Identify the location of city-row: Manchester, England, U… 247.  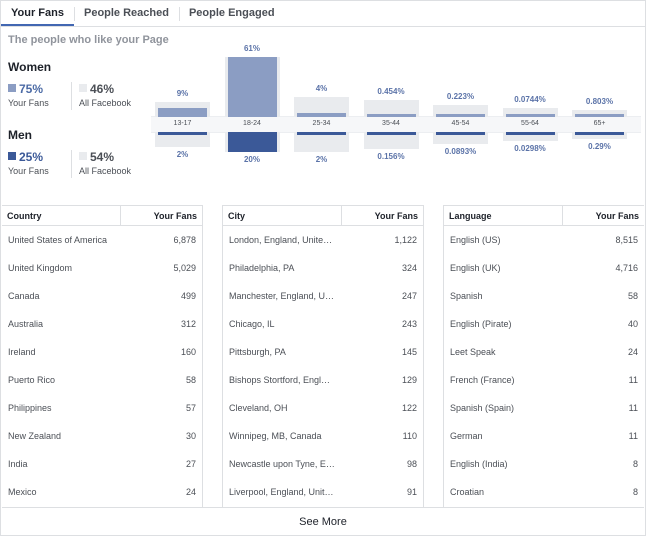
(323, 296).